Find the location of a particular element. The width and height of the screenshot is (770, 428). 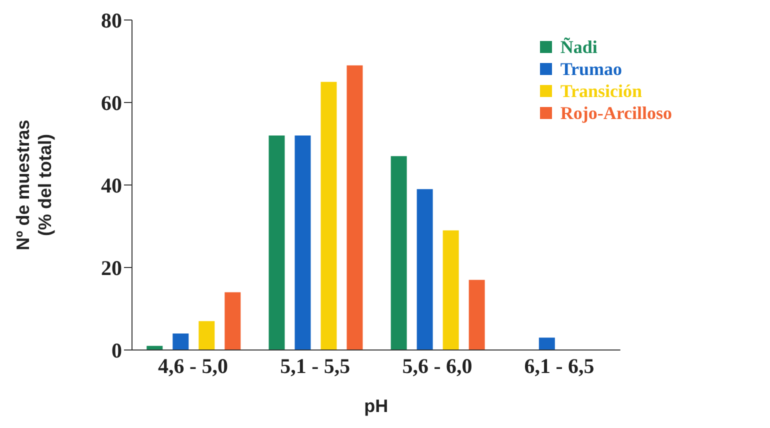

x-tick-label: 6,1 - 6,5 is located at coordinates (559, 366).